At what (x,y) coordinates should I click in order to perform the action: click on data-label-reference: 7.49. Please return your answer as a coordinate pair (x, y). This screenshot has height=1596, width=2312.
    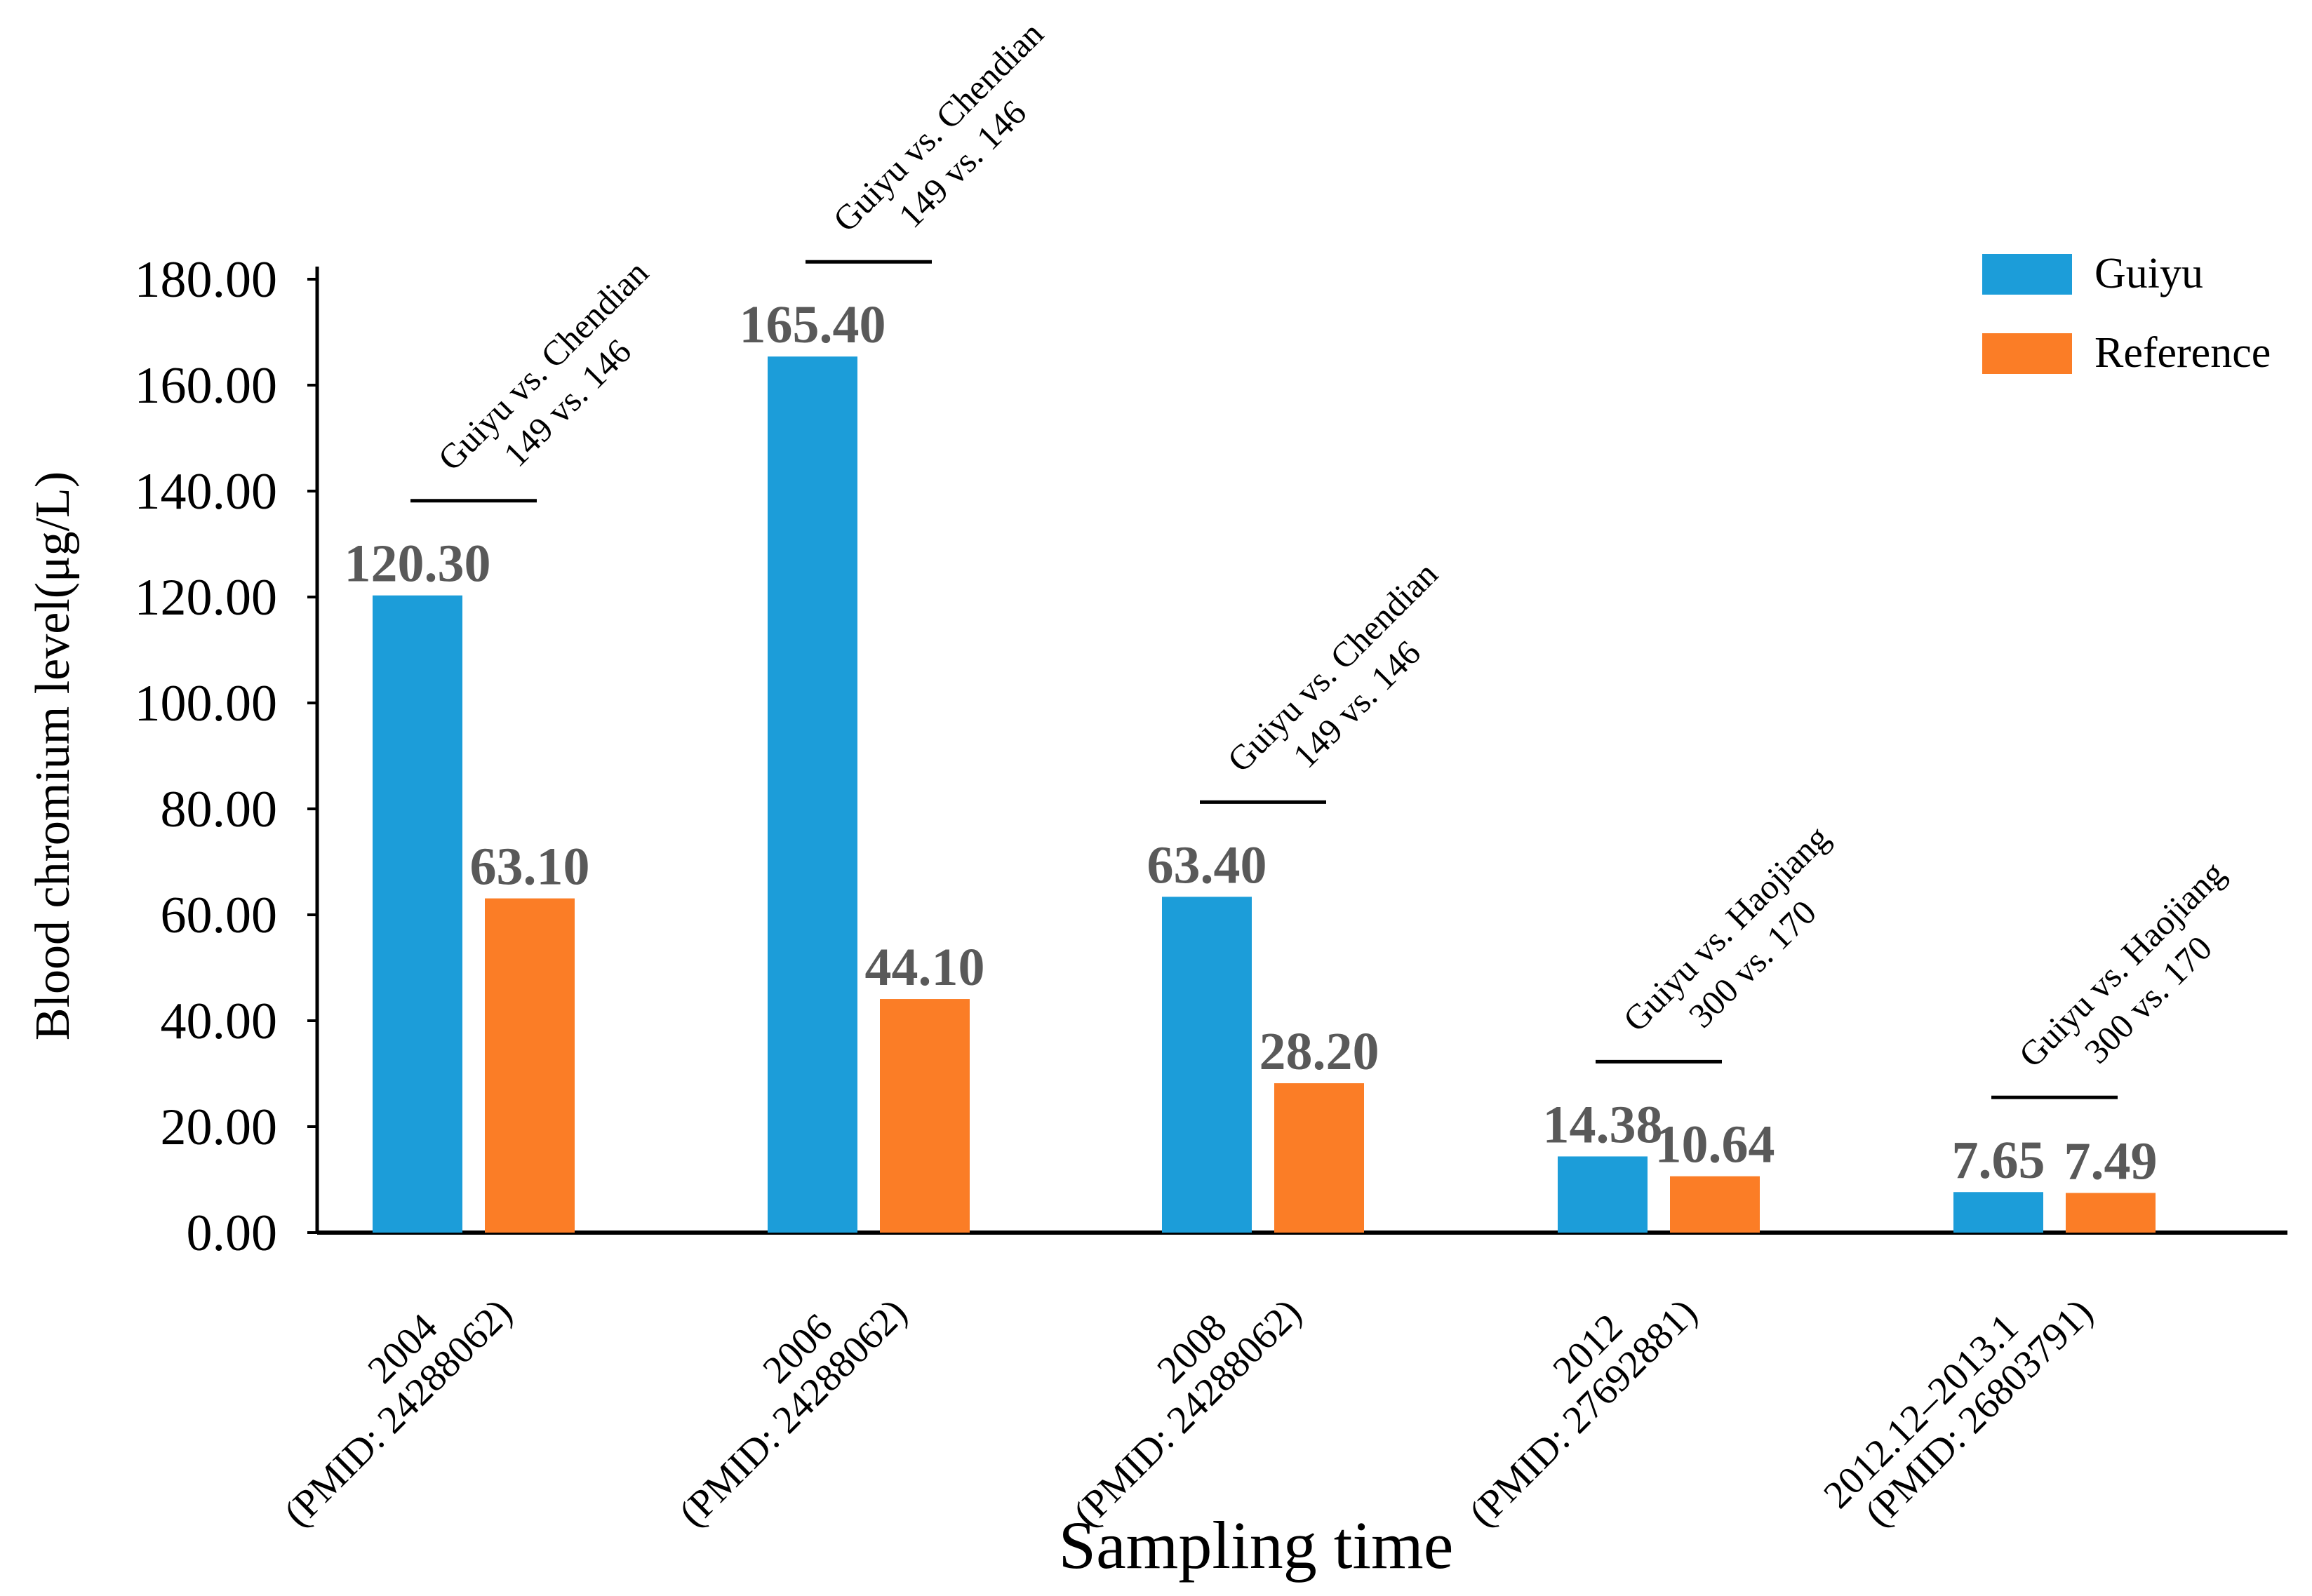
    Looking at the image, I should click on (2111, 1162).